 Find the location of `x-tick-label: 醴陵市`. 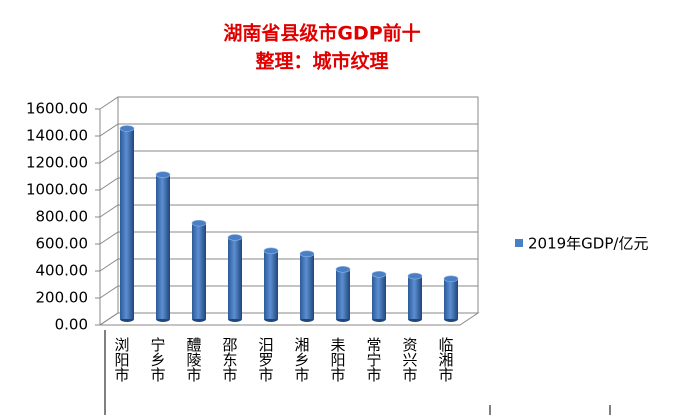

x-tick-label: 醴陵市 is located at coordinates (194, 359).